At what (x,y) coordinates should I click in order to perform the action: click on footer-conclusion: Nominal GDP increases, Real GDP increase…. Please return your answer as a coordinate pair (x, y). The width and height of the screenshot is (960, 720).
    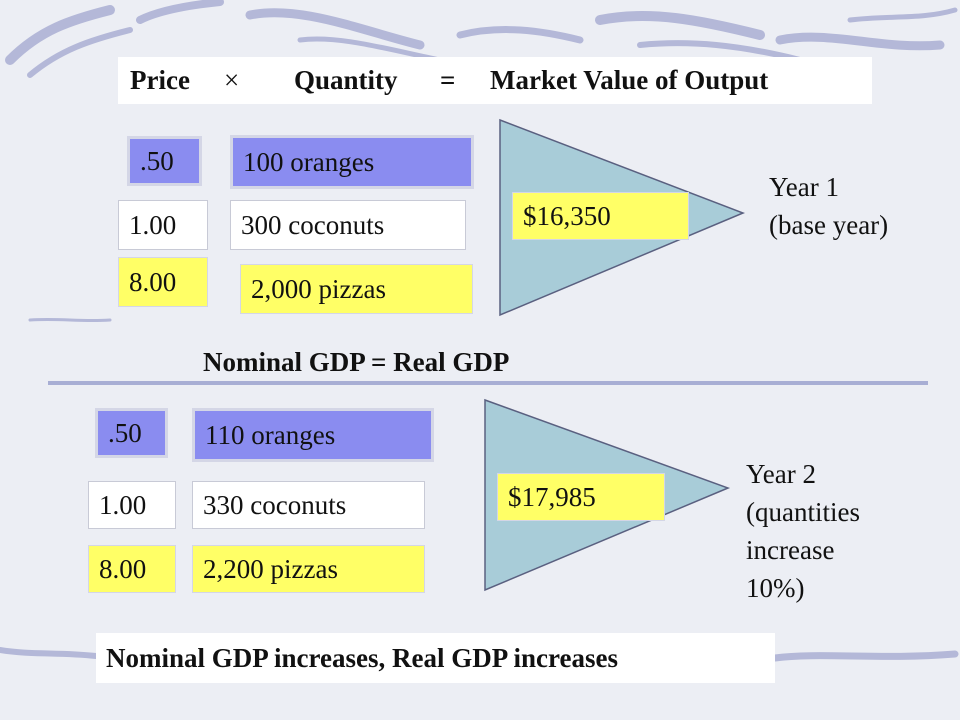
    Looking at the image, I should click on (435, 658).